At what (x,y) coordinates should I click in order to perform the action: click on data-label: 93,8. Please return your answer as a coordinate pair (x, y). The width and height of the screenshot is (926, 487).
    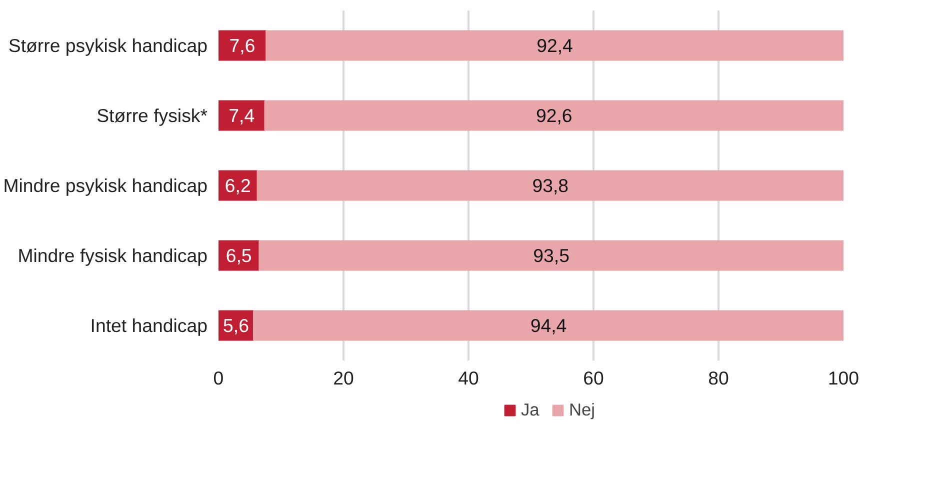
    Looking at the image, I should click on (550, 185).